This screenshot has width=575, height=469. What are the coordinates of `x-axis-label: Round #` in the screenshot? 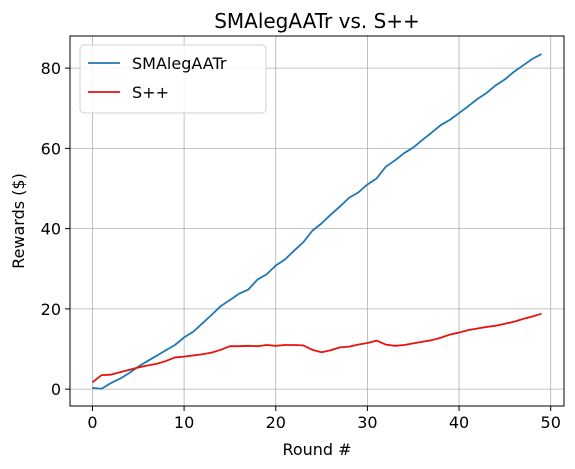 It's located at (316, 449).